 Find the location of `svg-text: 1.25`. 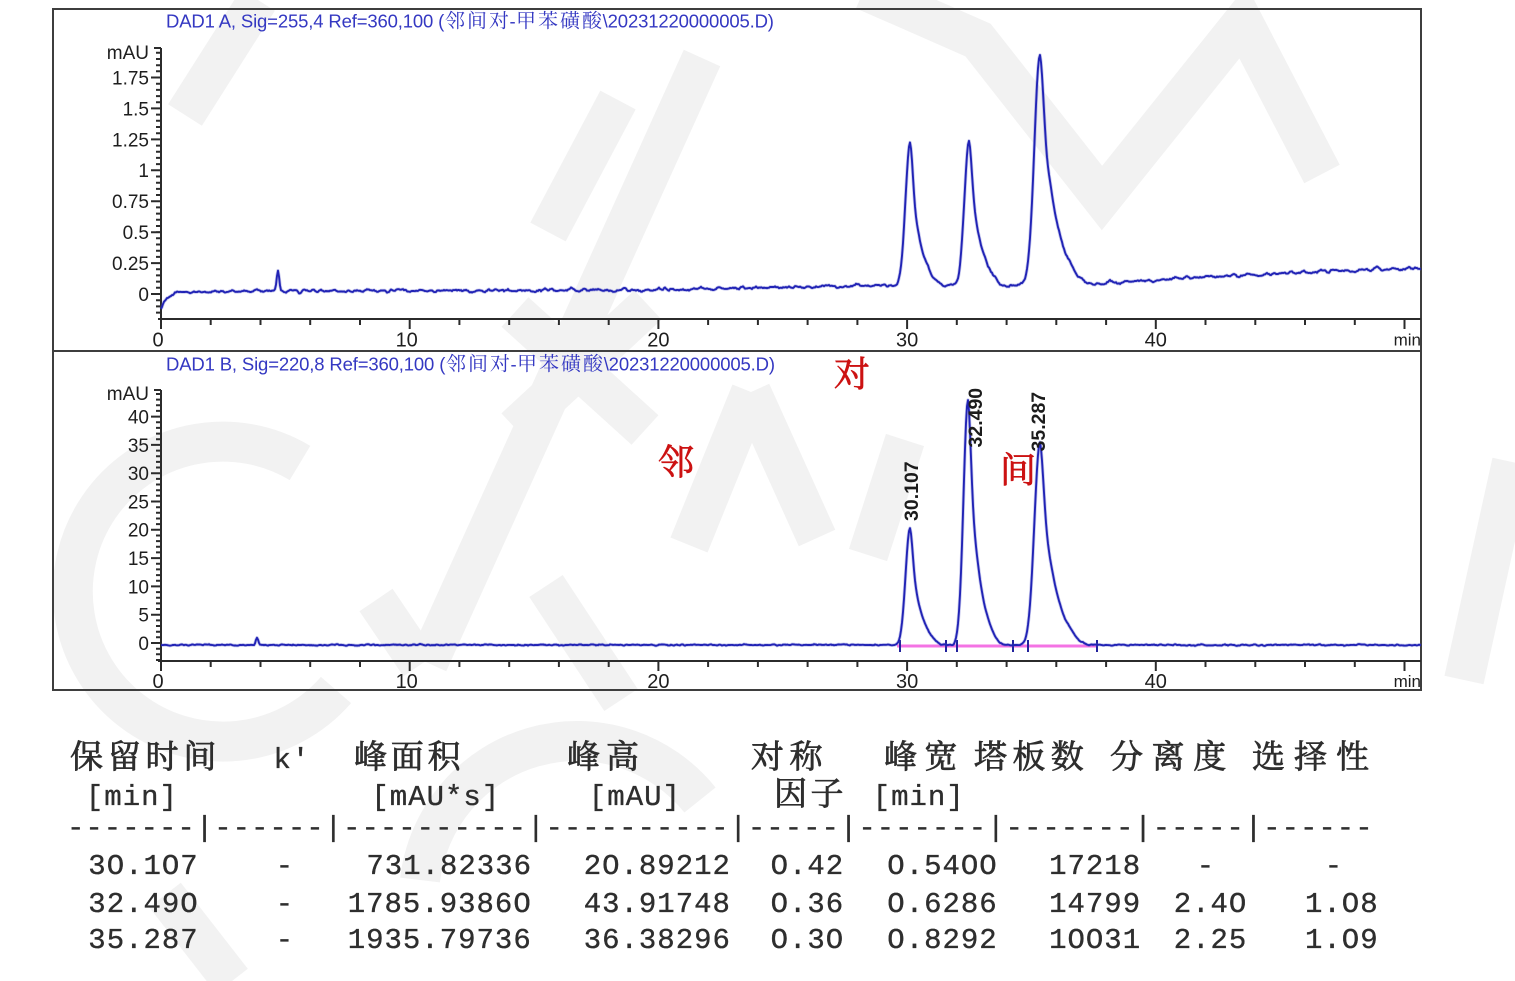

svg-text: 1.25 is located at coordinates (130, 140).